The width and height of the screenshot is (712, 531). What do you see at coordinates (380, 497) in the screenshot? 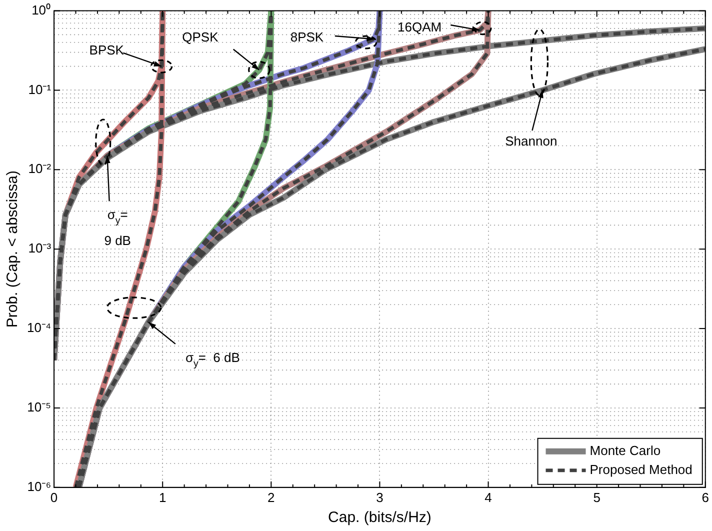
I see `x-tick-label: 3` at bounding box center [380, 497].